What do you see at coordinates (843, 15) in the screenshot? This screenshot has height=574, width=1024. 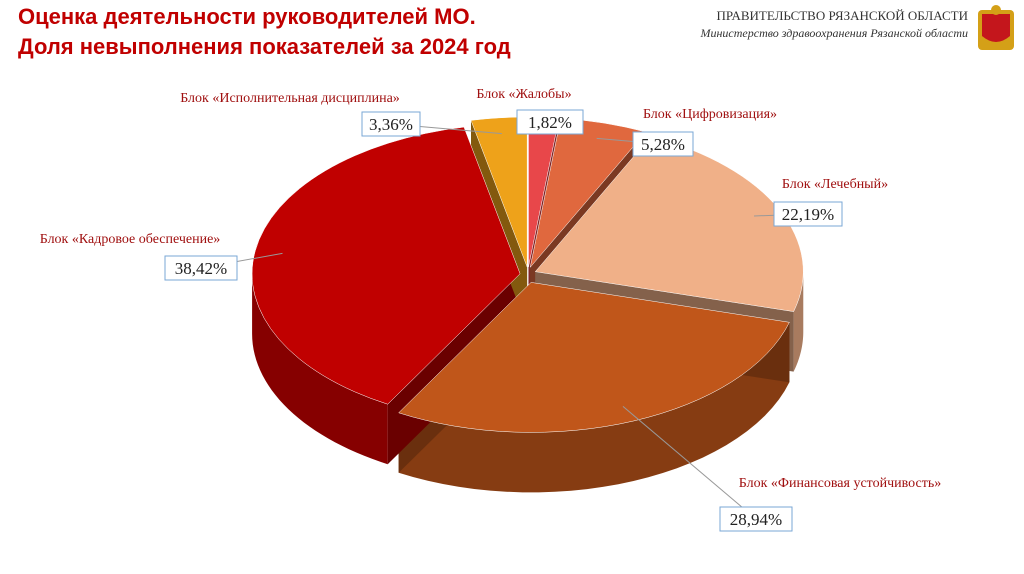 I see `organization: ПРАВИТЕЛЬСТВО РЯЗАНСКОЙ ОБЛАСТИ` at bounding box center [843, 15].